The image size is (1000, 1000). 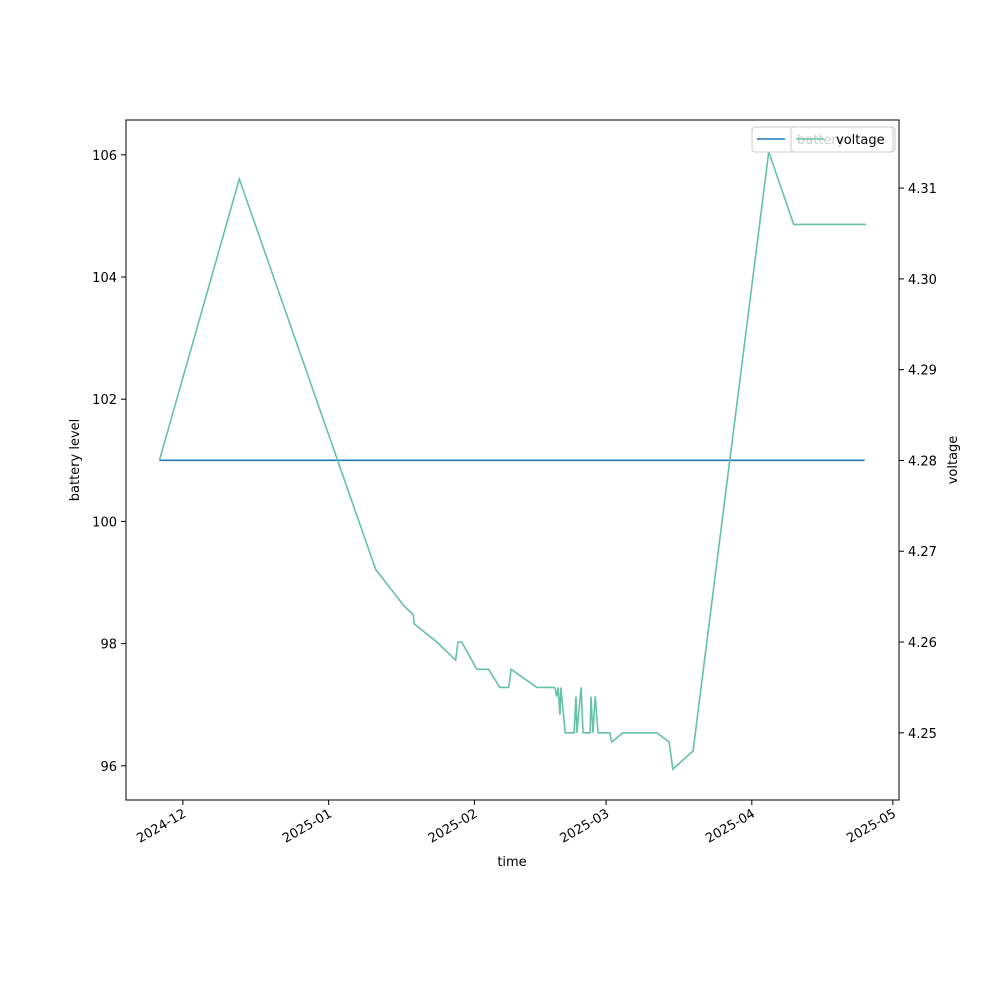 What do you see at coordinates (161, 826) in the screenshot?
I see `x-tick-label: 2024-12` at bounding box center [161, 826].